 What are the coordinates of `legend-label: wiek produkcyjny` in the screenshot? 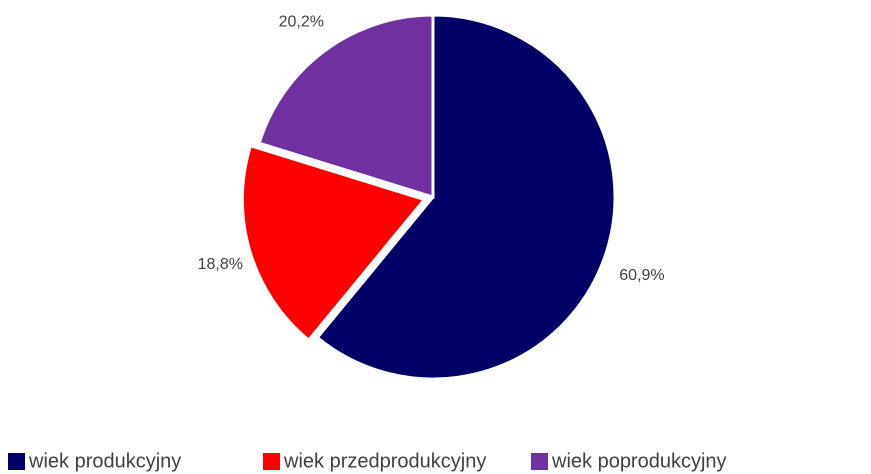 It's located at (104, 461).